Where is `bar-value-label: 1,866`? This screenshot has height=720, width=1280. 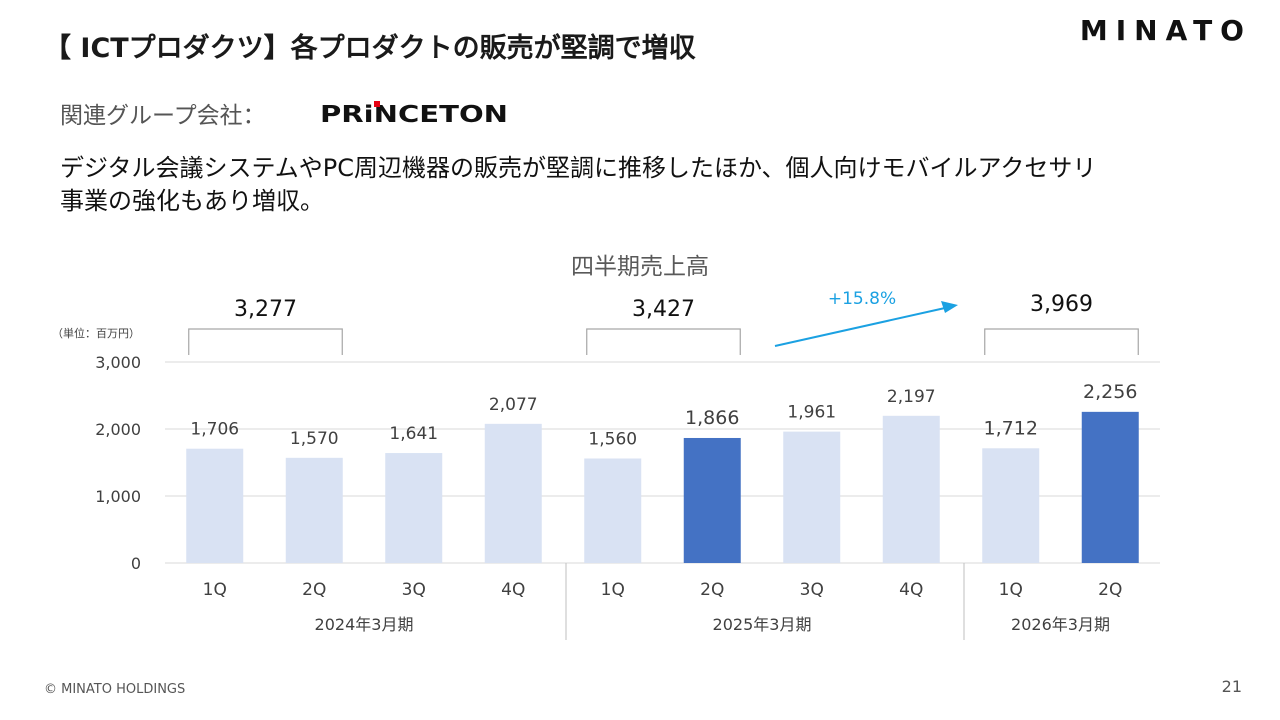
bar-value-label: 1,866 is located at coordinates (712, 418).